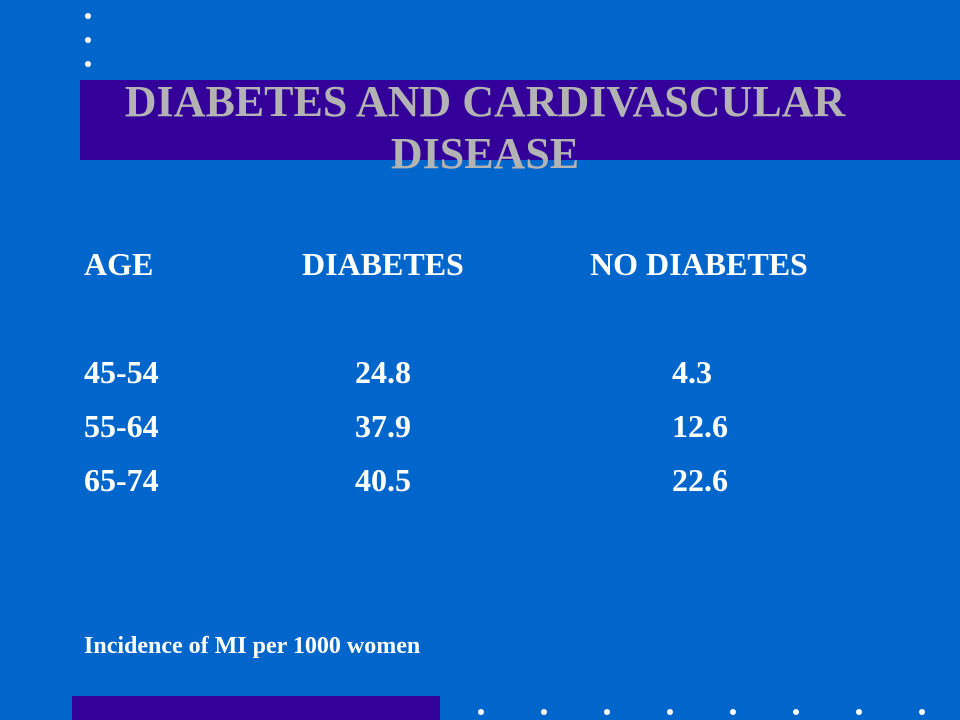  What do you see at coordinates (121, 480) in the screenshot?
I see `table-cell-age: 65-74` at bounding box center [121, 480].